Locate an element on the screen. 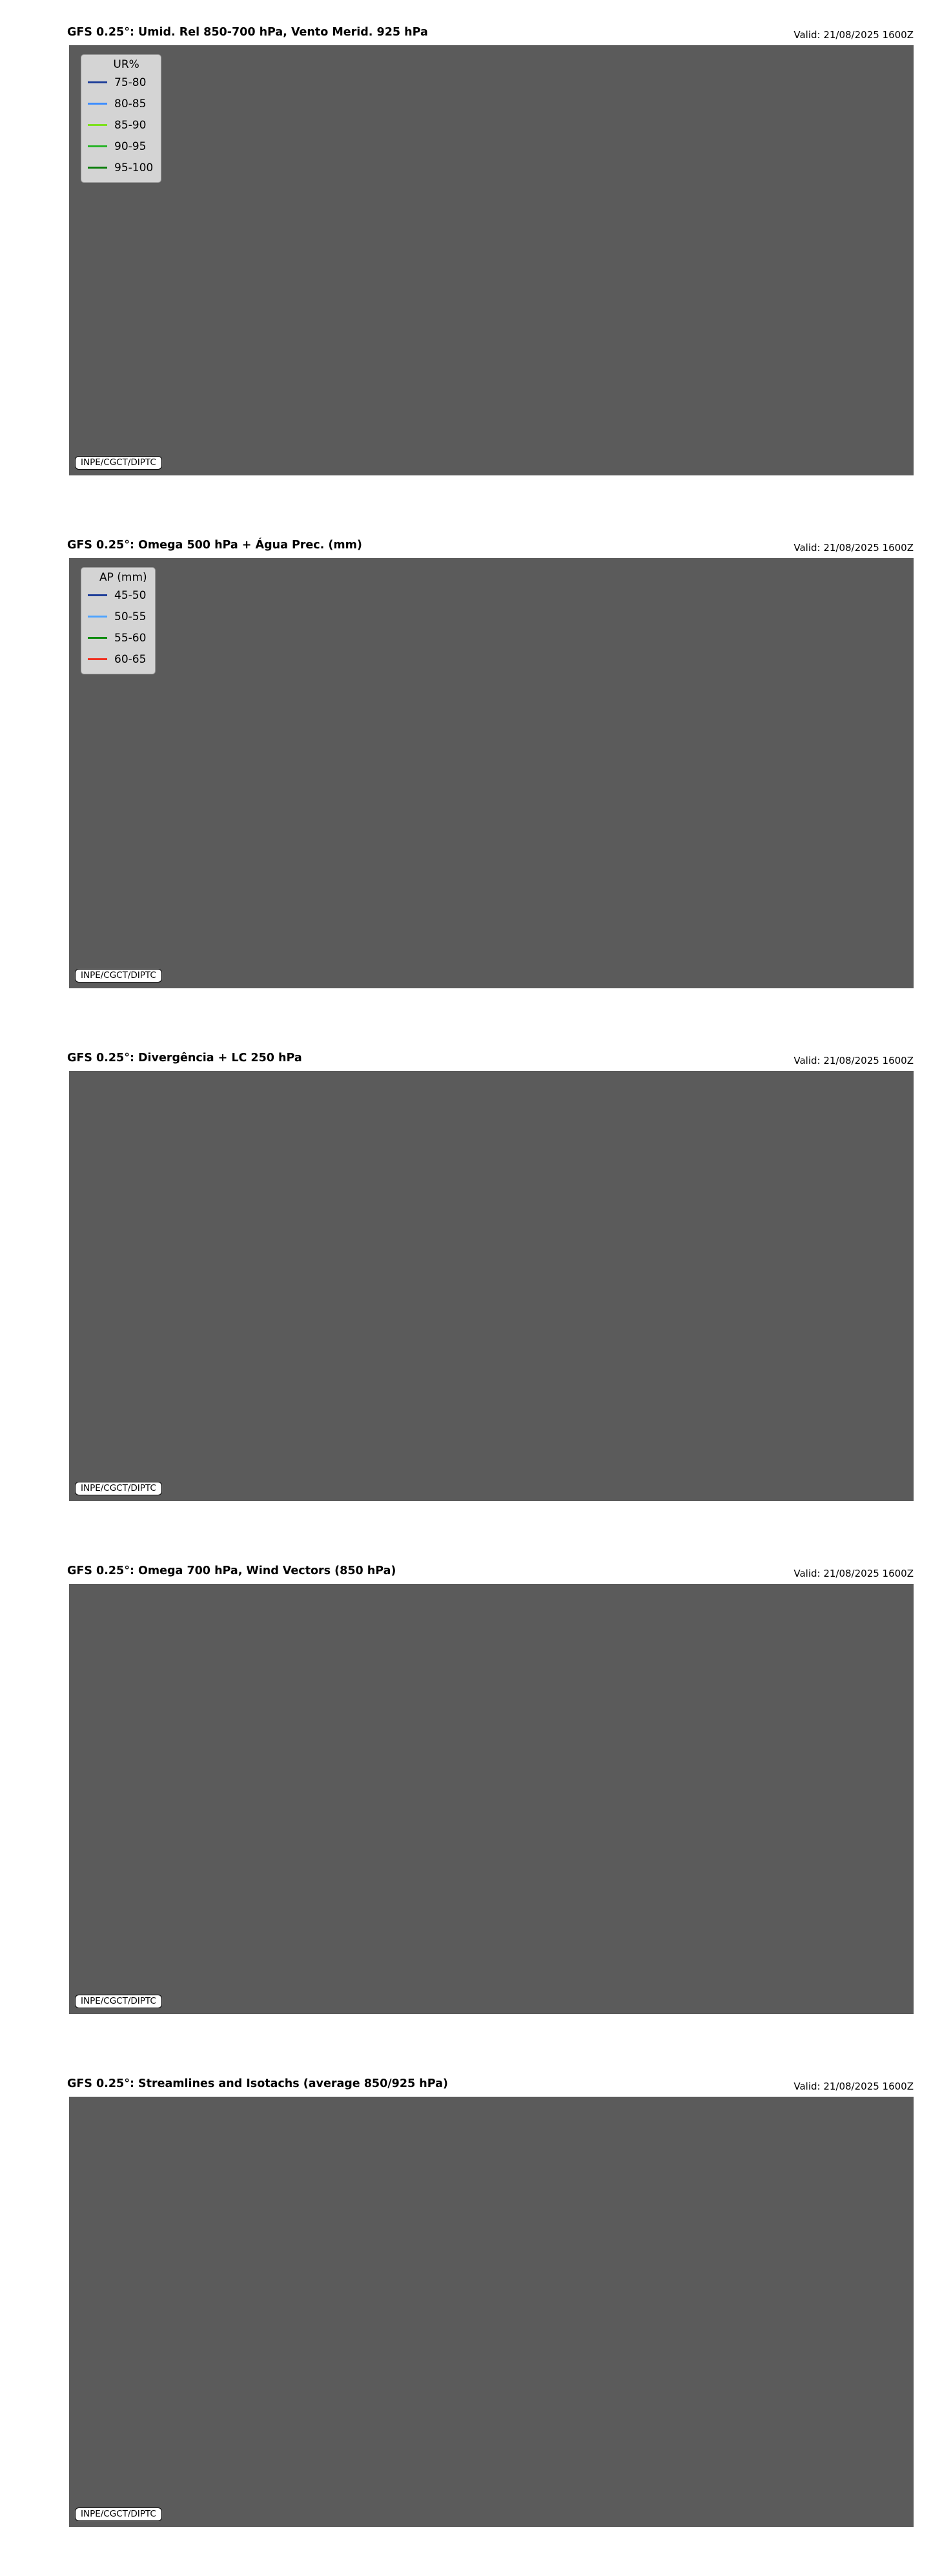 The image size is (942, 2576). legend-entry: 45-50 is located at coordinates (118, 595).